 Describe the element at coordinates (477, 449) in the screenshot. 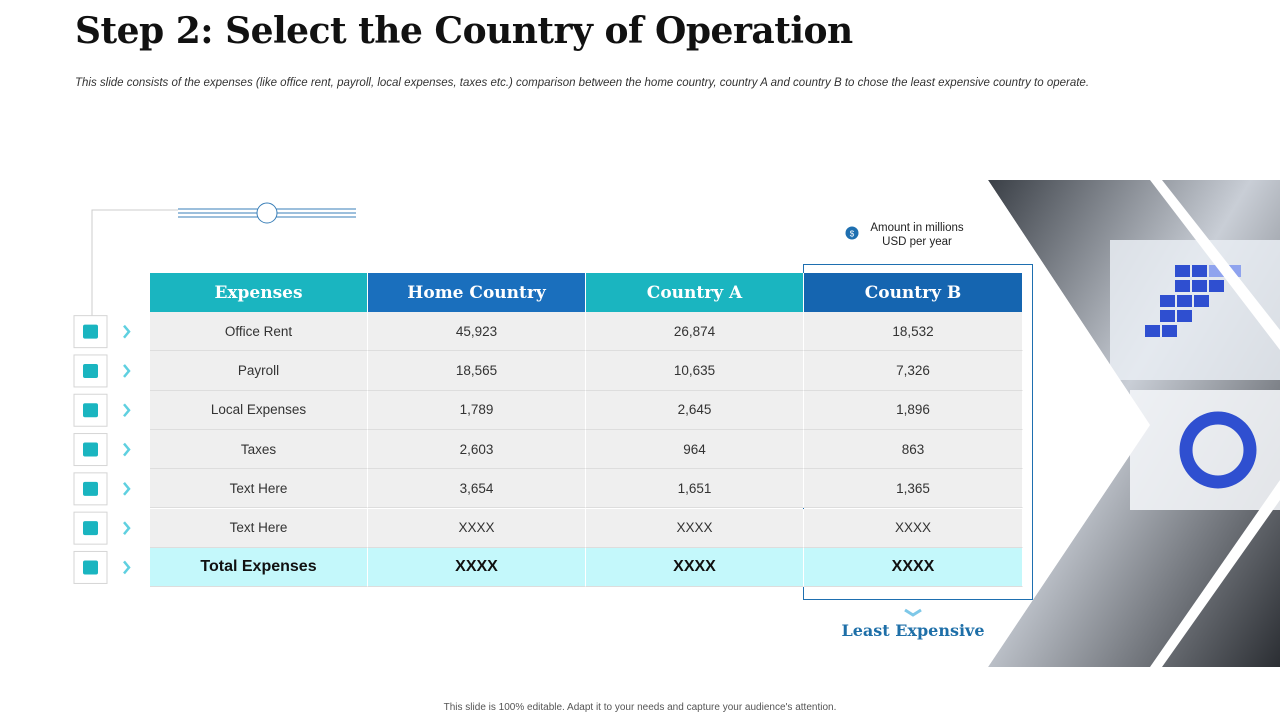

I see `table-cell: 2,603` at that location.